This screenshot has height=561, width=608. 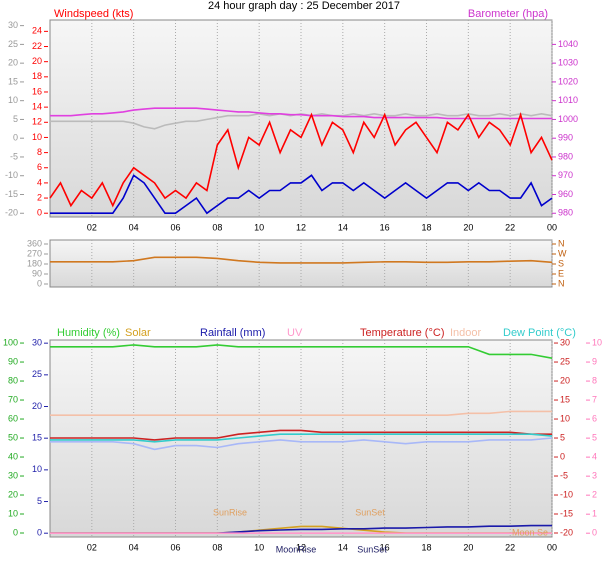 What do you see at coordinates (88, 333) in the screenshot?
I see `legend-label: Humidity (%)` at bounding box center [88, 333].